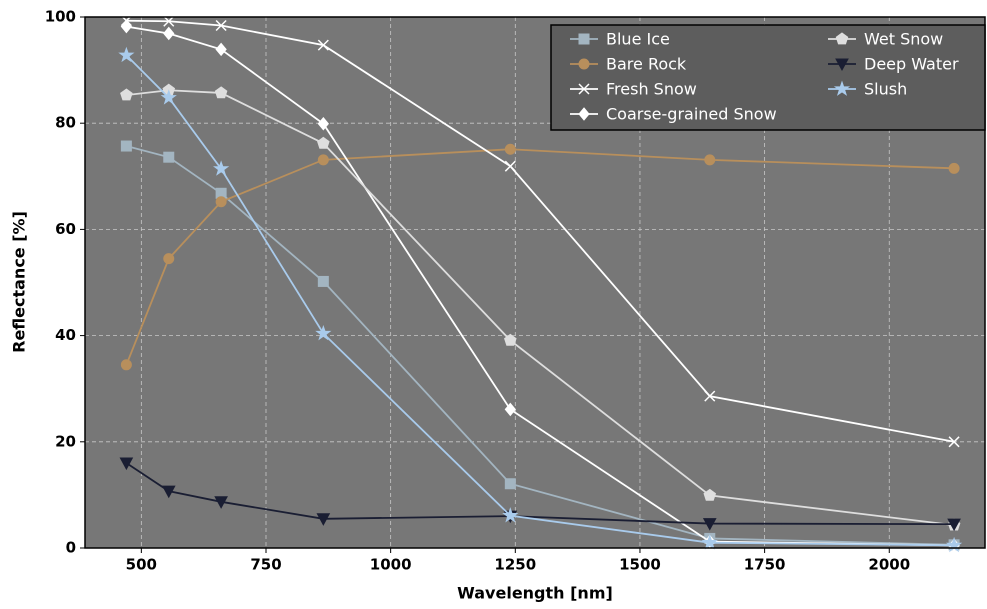 Image resolution: width=987 pixels, height=609 pixels. What do you see at coordinates (391, 565) in the screenshot?
I see `x-tick-label: 1000` at bounding box center [391, 565].